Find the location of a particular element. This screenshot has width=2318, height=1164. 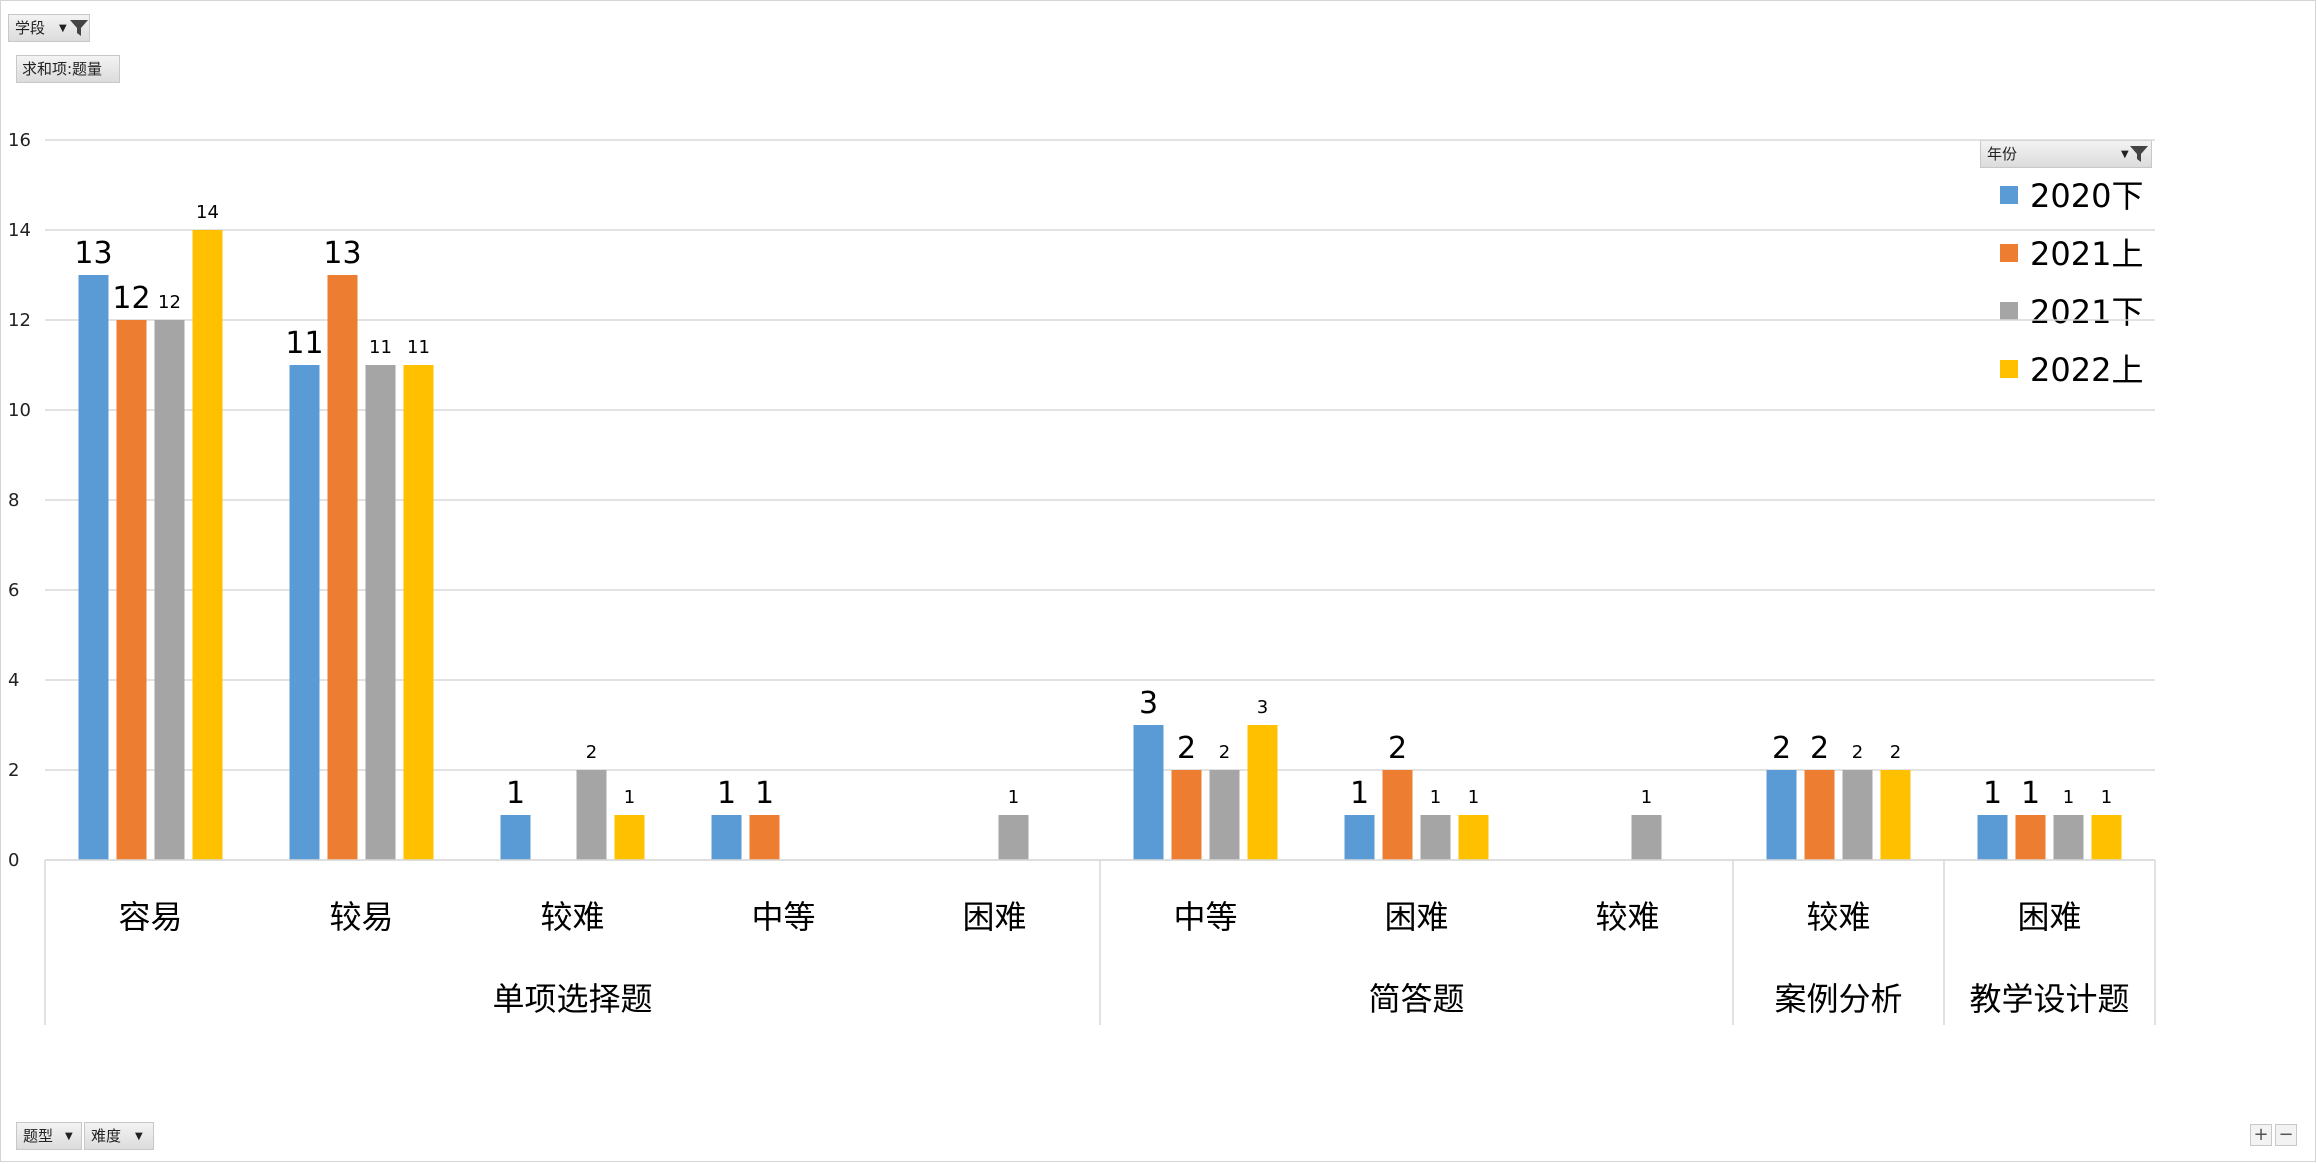

x-group-label: 案例分析 is located at coordinates (1838, 999).